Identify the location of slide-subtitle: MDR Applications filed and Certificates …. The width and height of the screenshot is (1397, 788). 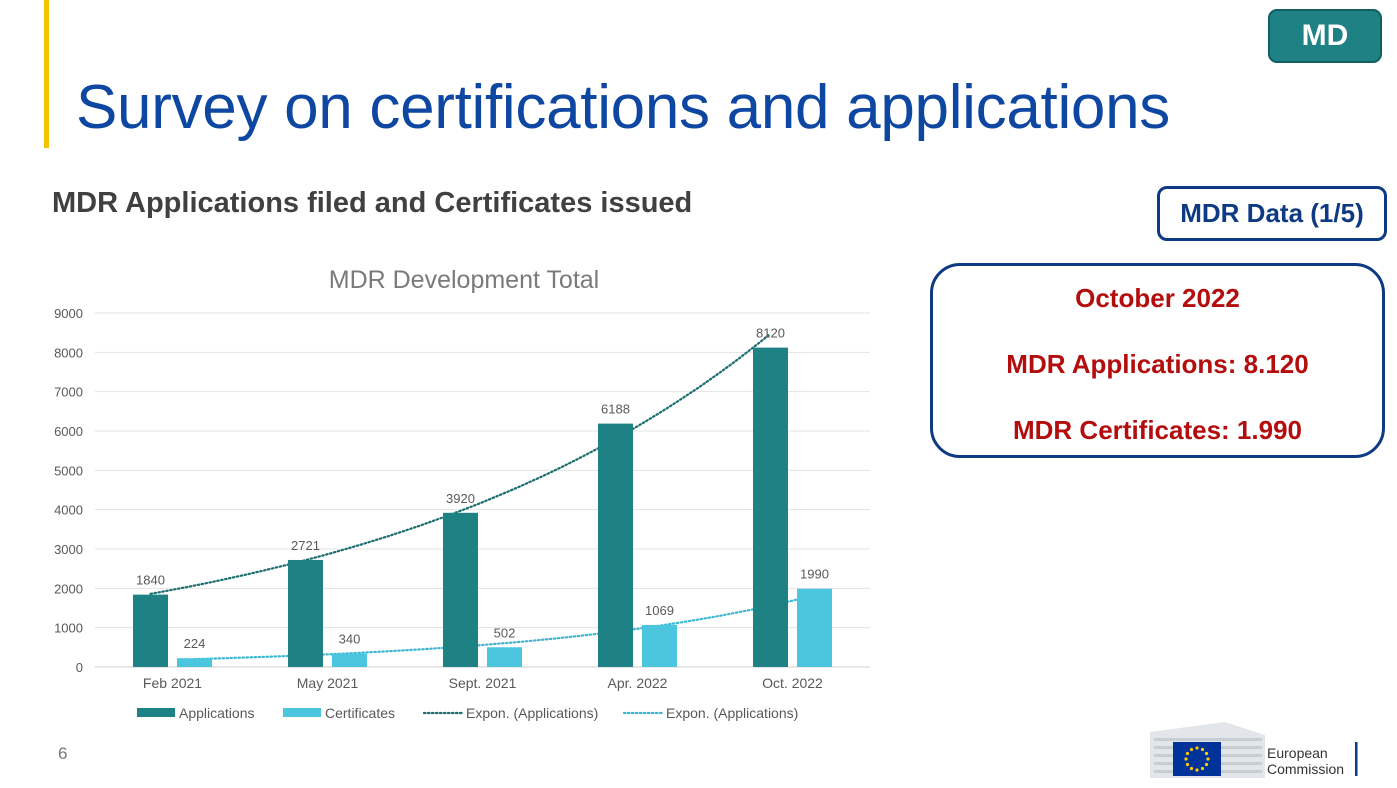
(372, 203).